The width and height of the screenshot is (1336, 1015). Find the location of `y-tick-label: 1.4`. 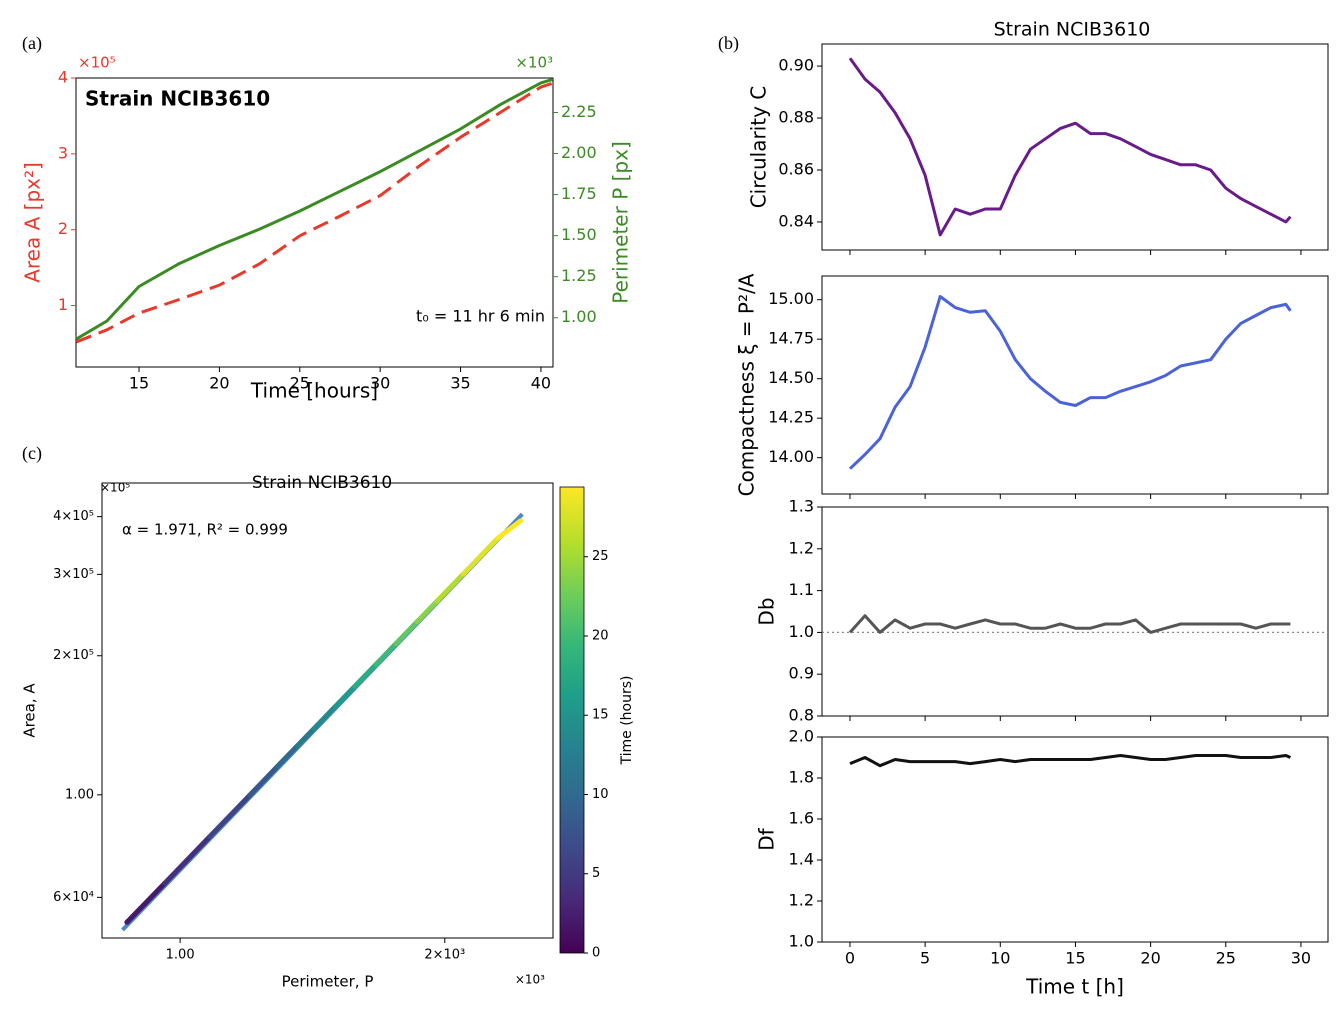

y-tick-label: 1.4 is located at coordinates (801, 859).